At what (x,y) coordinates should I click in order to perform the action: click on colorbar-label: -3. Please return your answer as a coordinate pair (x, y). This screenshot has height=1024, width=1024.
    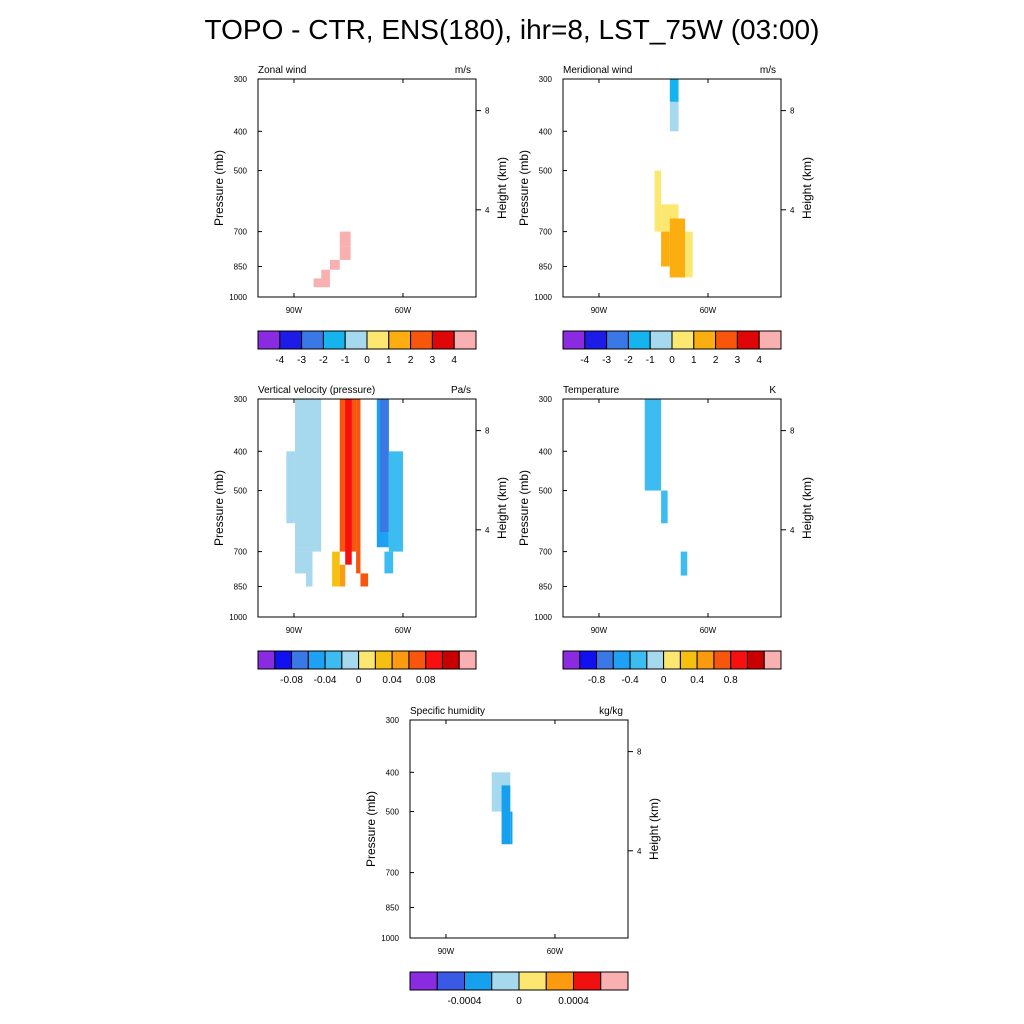
    Looking at the image, I should click on (606, 360).